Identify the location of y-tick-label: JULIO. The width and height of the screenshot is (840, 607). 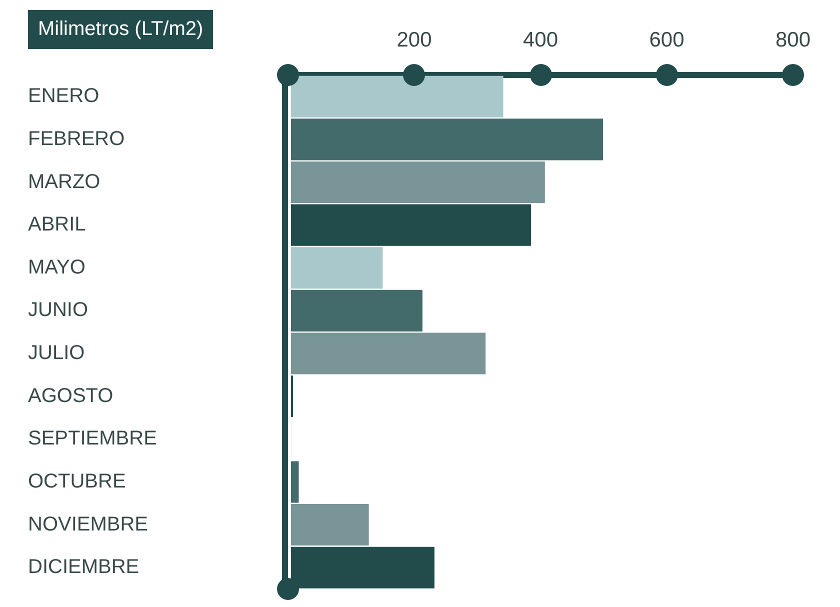
(56, 353).